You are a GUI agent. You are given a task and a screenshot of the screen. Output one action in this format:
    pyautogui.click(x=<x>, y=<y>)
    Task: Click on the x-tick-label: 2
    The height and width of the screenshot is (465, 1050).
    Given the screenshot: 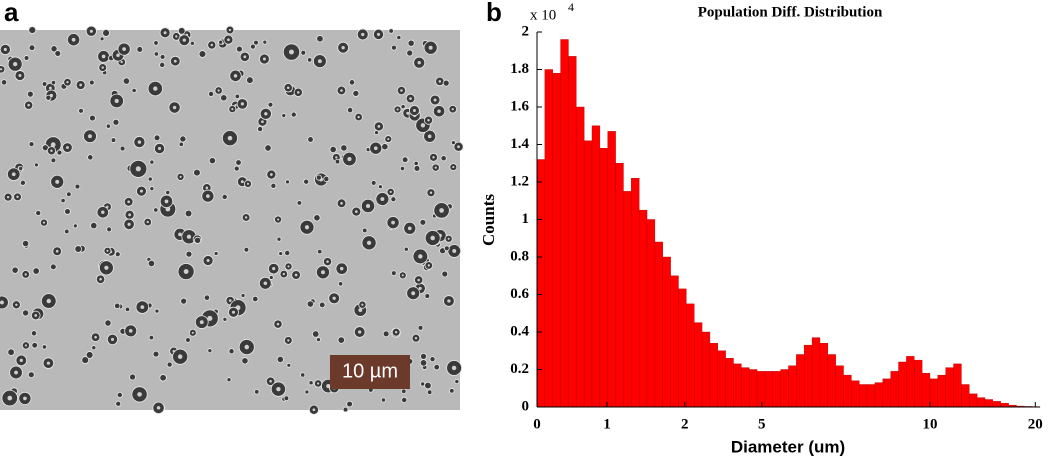 What is the action you would take?
    pyautogui.click(x=685, y=424)
    